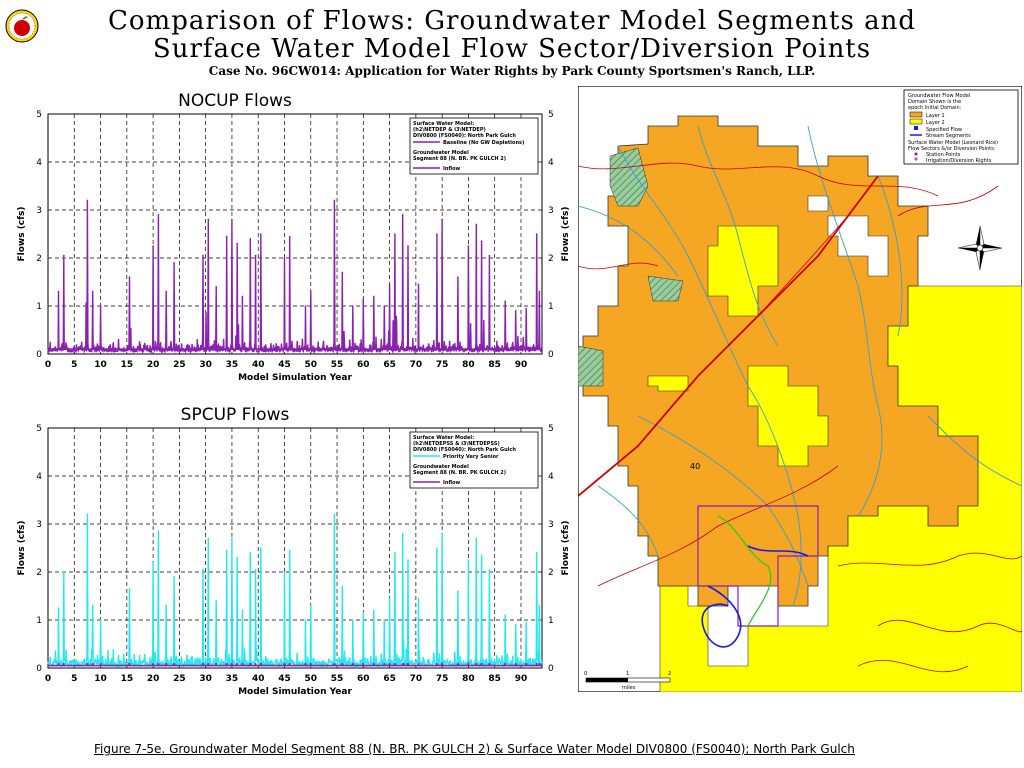 The height and width of the screenshot is (768, 1024). I want to click on legend-series-label: Baseline (No GW Depletions), so click(483, 143).